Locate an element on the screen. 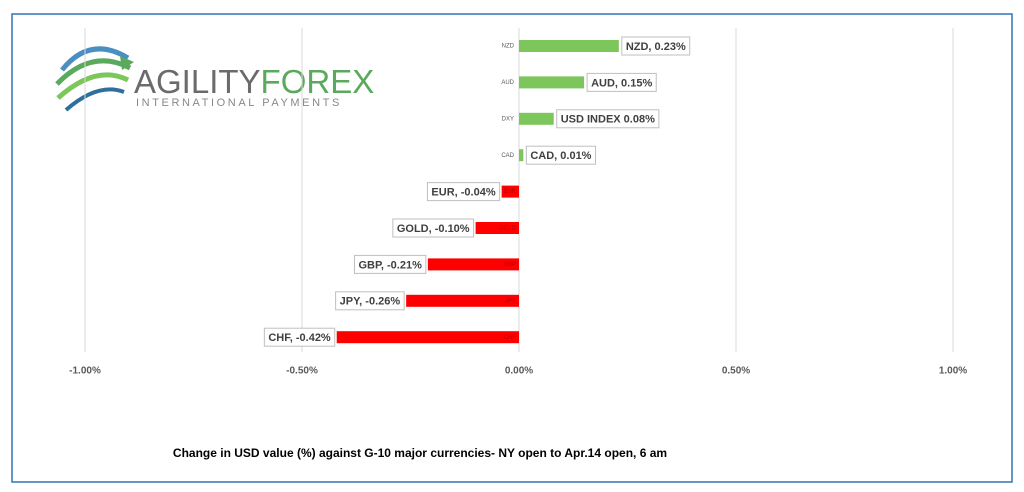  category-label: EUR is located at coordinates (509, 192).